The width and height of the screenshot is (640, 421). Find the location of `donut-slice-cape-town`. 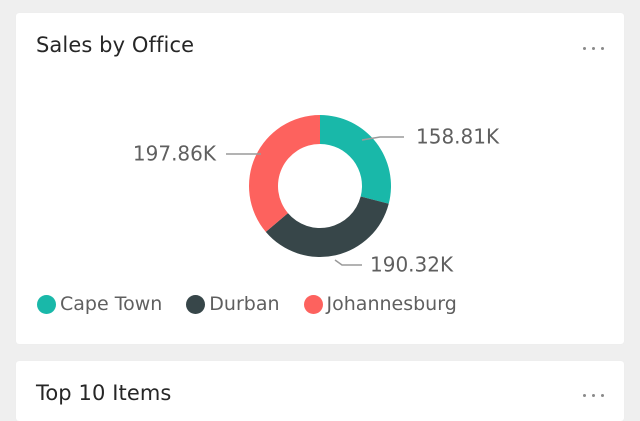

donut-slice-cape-town is located at coordinates (355, 159).